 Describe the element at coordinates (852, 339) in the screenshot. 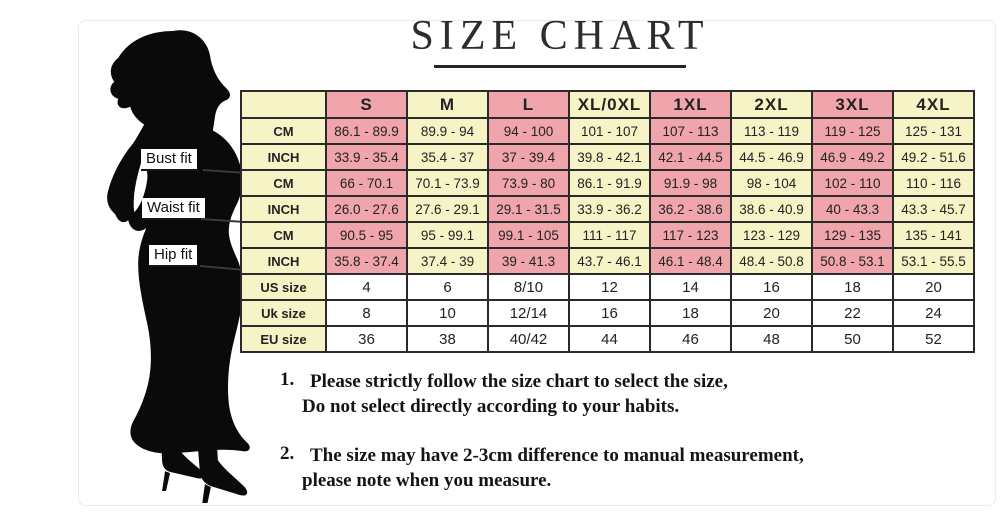

I see `size-conversion-cell: 50` at that location.